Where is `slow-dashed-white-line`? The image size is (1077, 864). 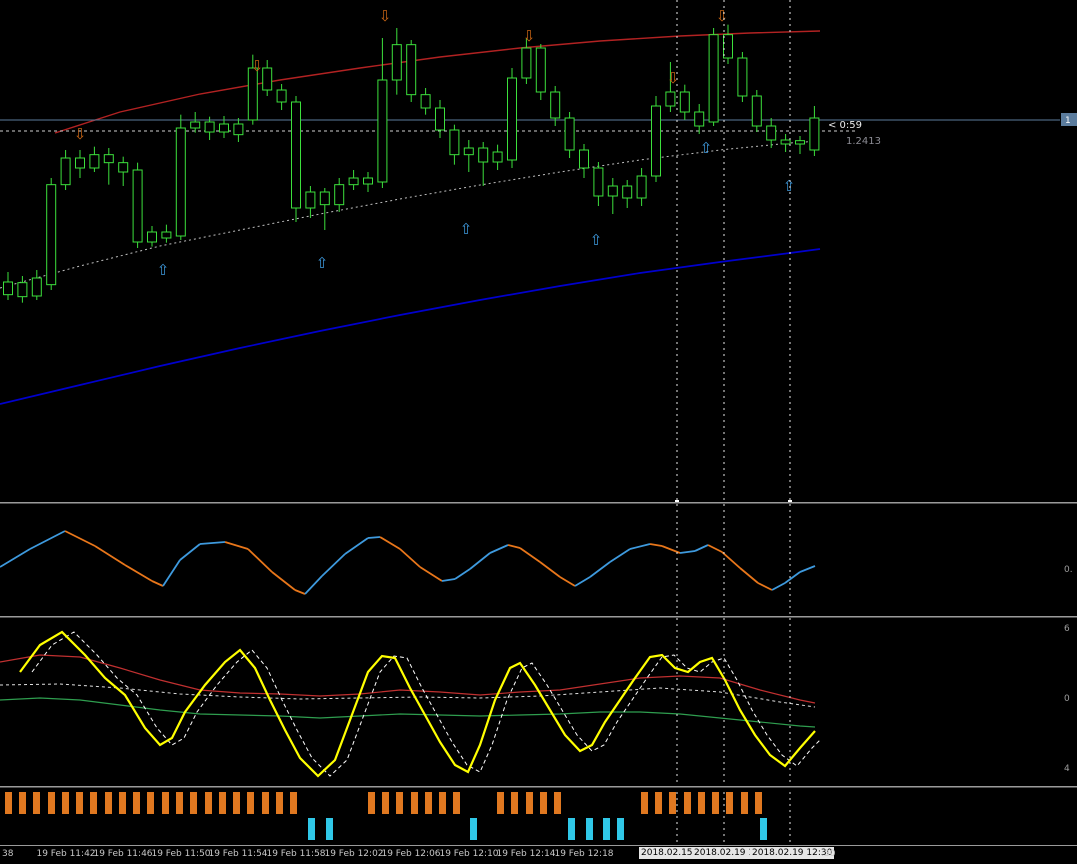
slow-dashed-white-line is located at coordinates (408, 695).